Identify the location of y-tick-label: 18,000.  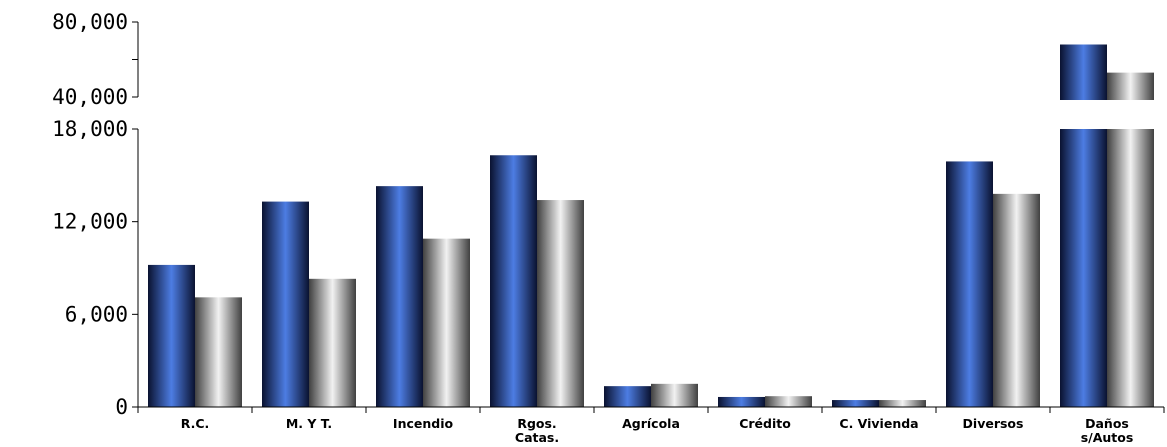
(90, 129).